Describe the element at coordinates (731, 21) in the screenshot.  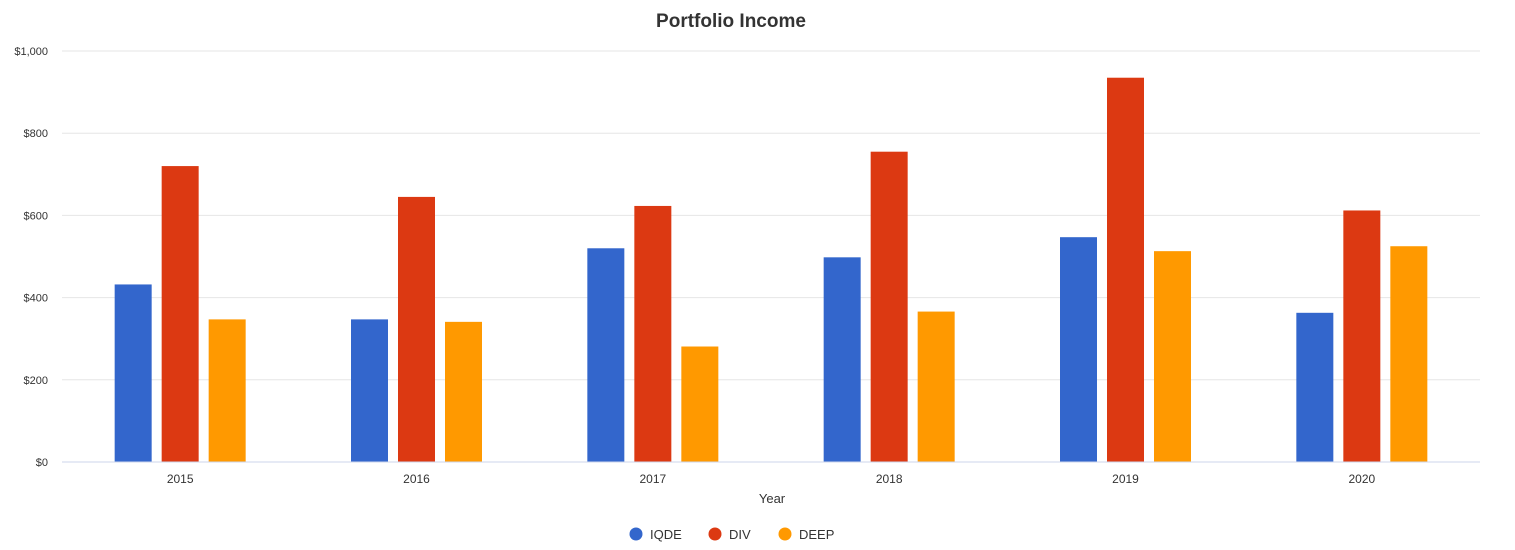
I see `chart-title: Portfolio Income` at that location.